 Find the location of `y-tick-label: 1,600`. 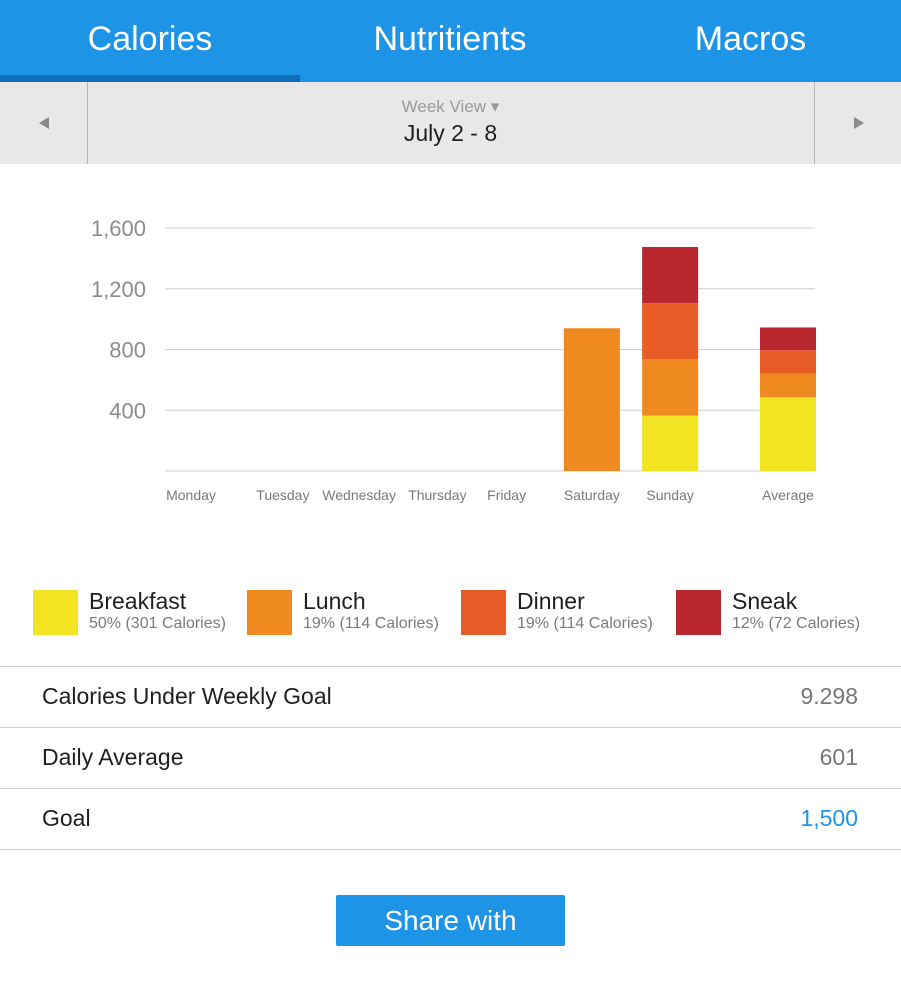

y-tick-label: 1,600 is located at coordinates (118, 228).